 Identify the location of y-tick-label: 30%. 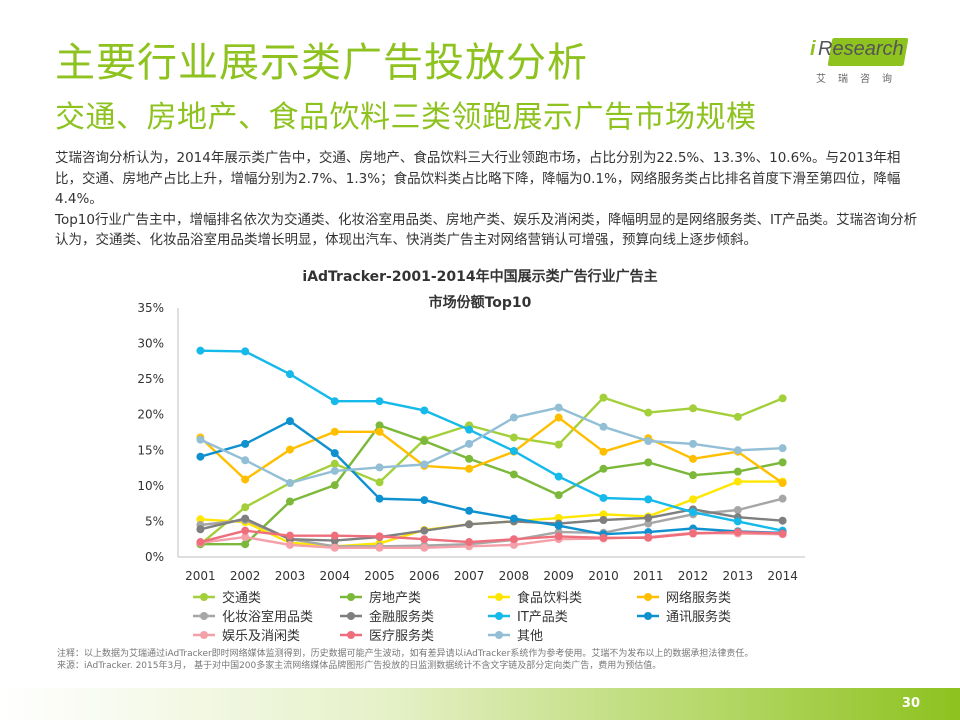
(150, 344).